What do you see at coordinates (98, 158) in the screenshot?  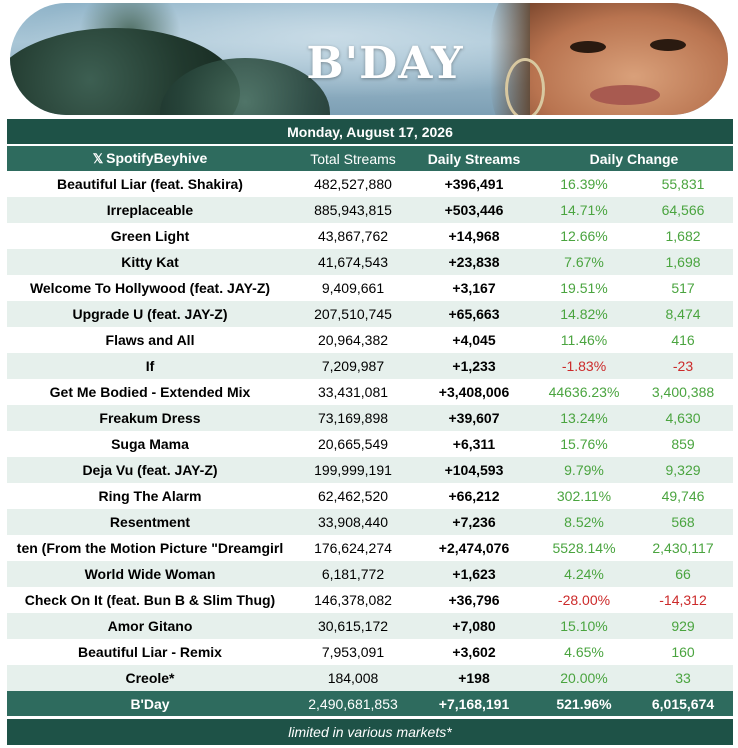 I see `x-logo-icon: 𝕏` at bounding box center [98, 158].